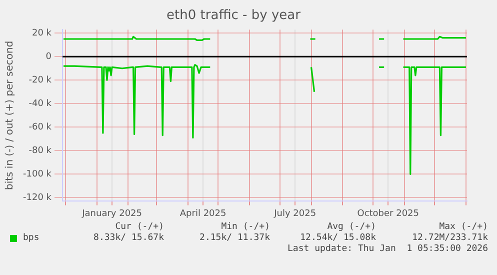  Describe the element at coordinates (40, 80) in the screenshot. I see `y-tick-label: -20 k` at that location.